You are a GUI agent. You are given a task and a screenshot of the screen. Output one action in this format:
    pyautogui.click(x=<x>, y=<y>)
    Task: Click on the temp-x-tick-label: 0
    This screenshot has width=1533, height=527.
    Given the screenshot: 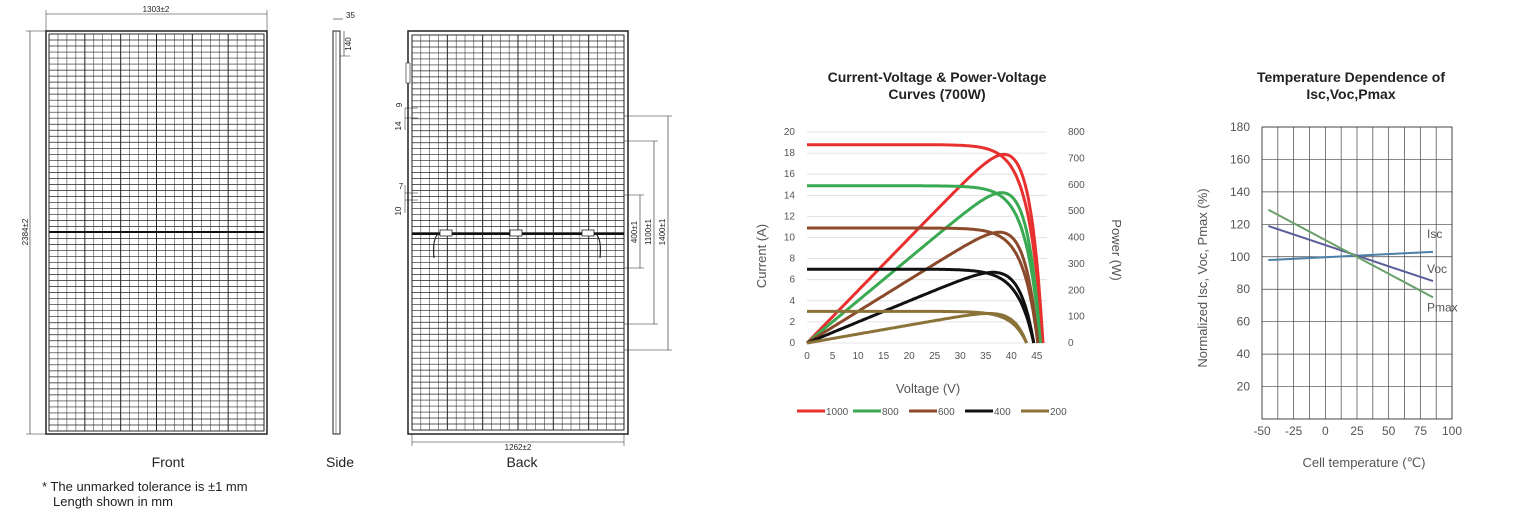 What is the action you would take?
    pyautogui.click(x=1325, y=431)
    